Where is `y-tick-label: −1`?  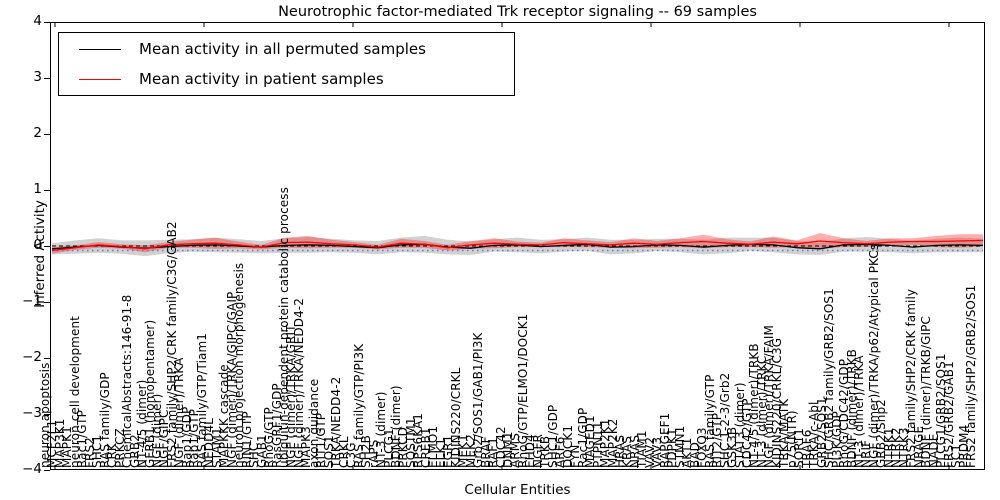 y-tick-label: −1 is located at coordinates (32, 301).